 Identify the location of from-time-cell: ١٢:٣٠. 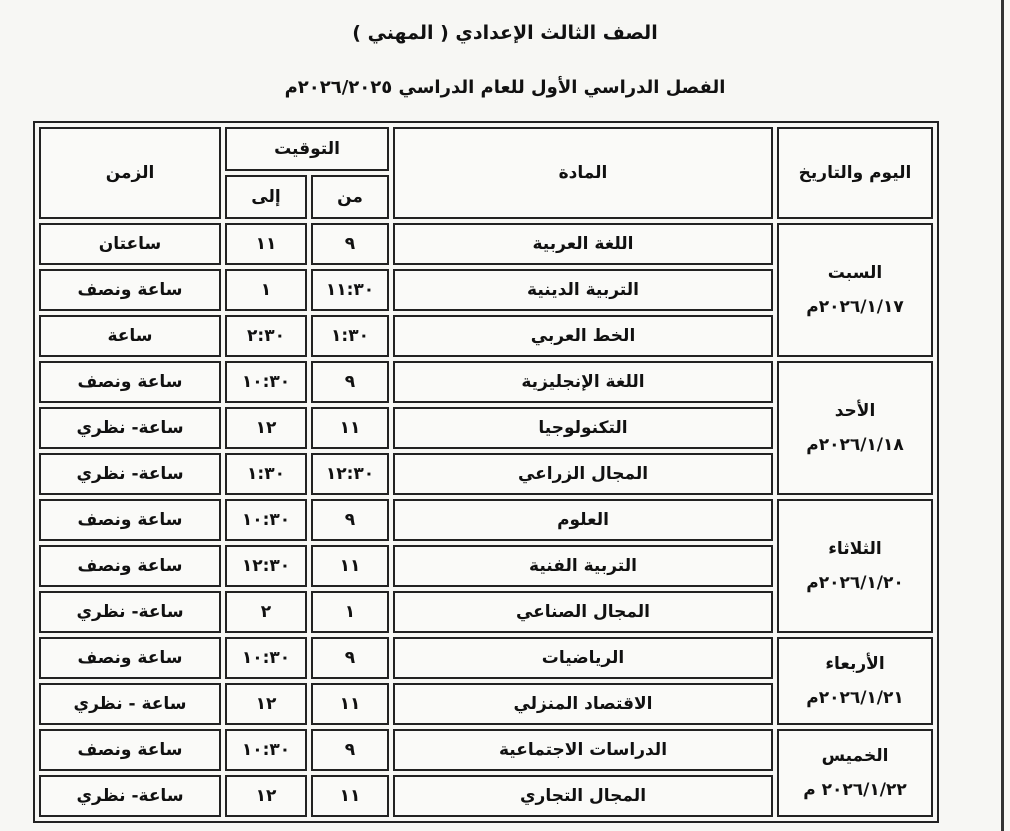
(350, 474).